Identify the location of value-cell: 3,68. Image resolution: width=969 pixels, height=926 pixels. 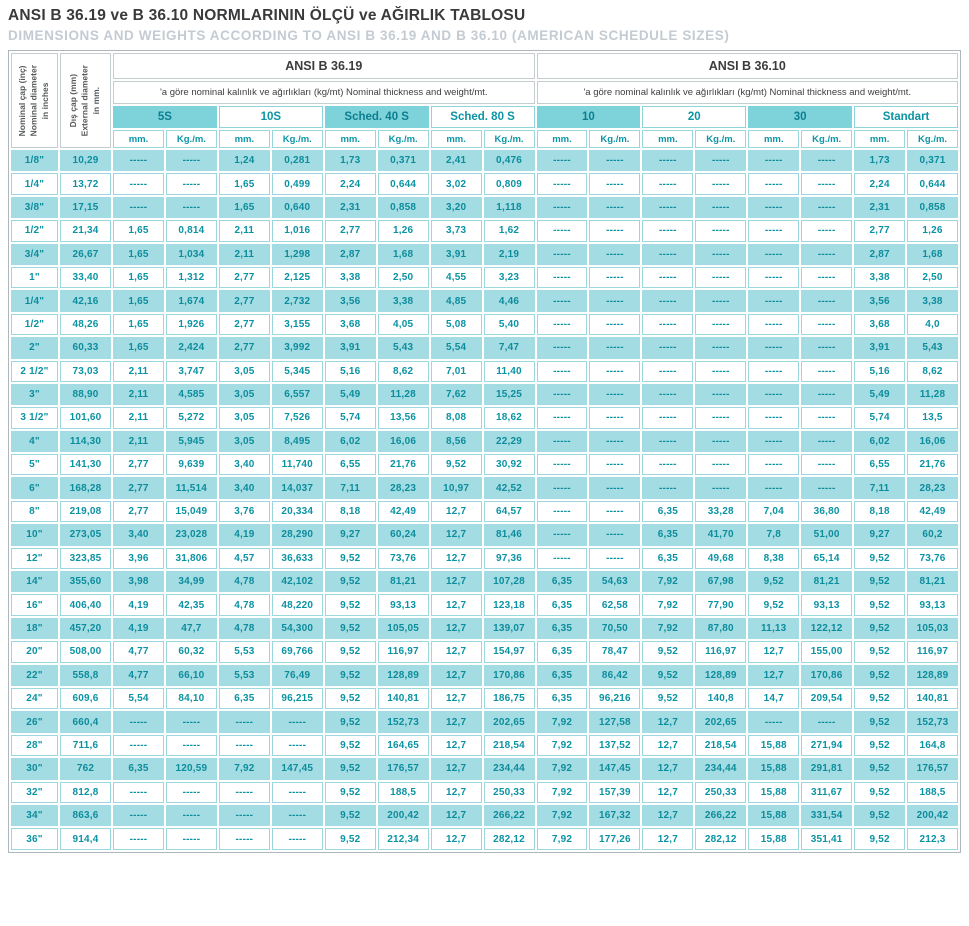
(880, 324).